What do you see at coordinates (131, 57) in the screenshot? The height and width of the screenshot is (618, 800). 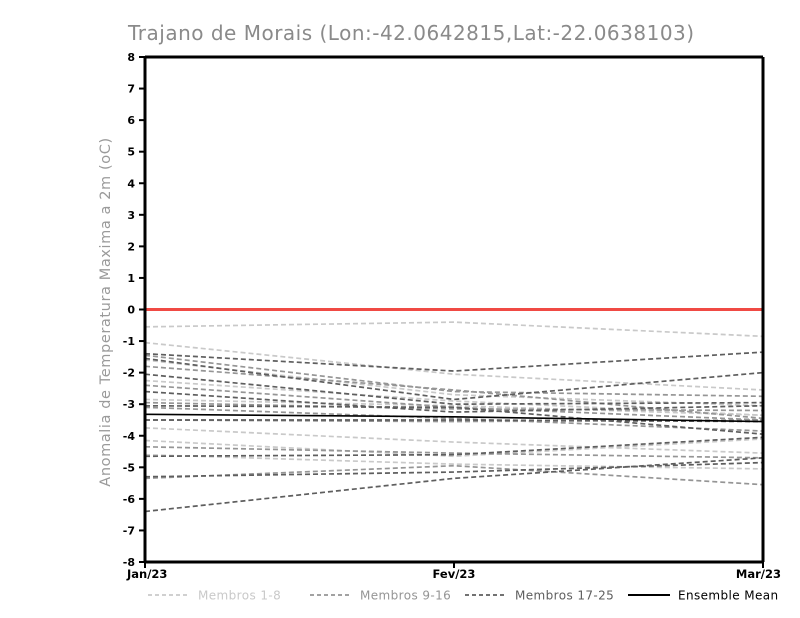 I see `y-tick-label: 8` at bounding box center [131, 57].